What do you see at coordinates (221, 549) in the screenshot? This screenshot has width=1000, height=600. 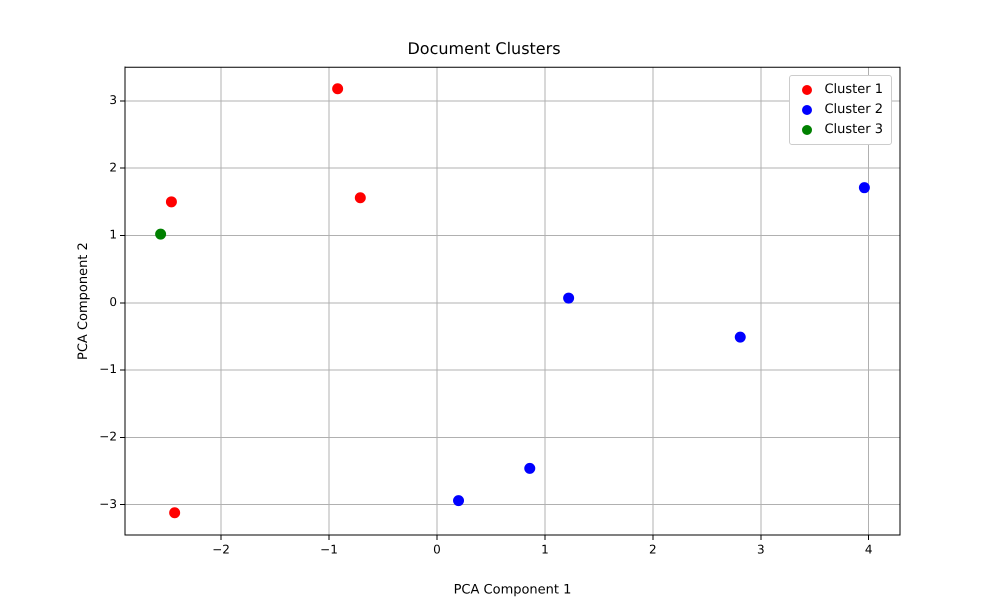 I see `x-tick-label: −2` at bounding box center [221, 549].